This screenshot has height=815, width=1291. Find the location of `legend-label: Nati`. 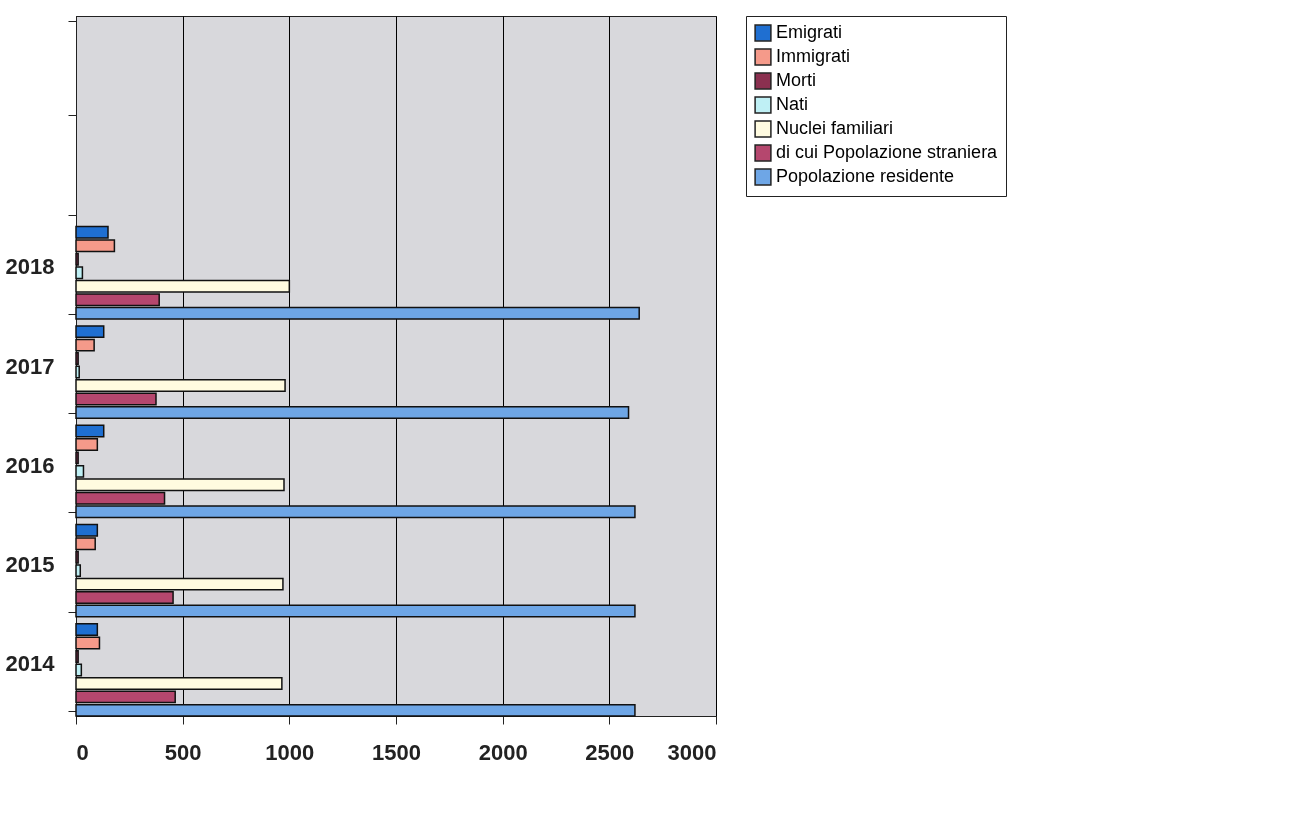

legend-label: Nati is located at coordinates (792, 104).